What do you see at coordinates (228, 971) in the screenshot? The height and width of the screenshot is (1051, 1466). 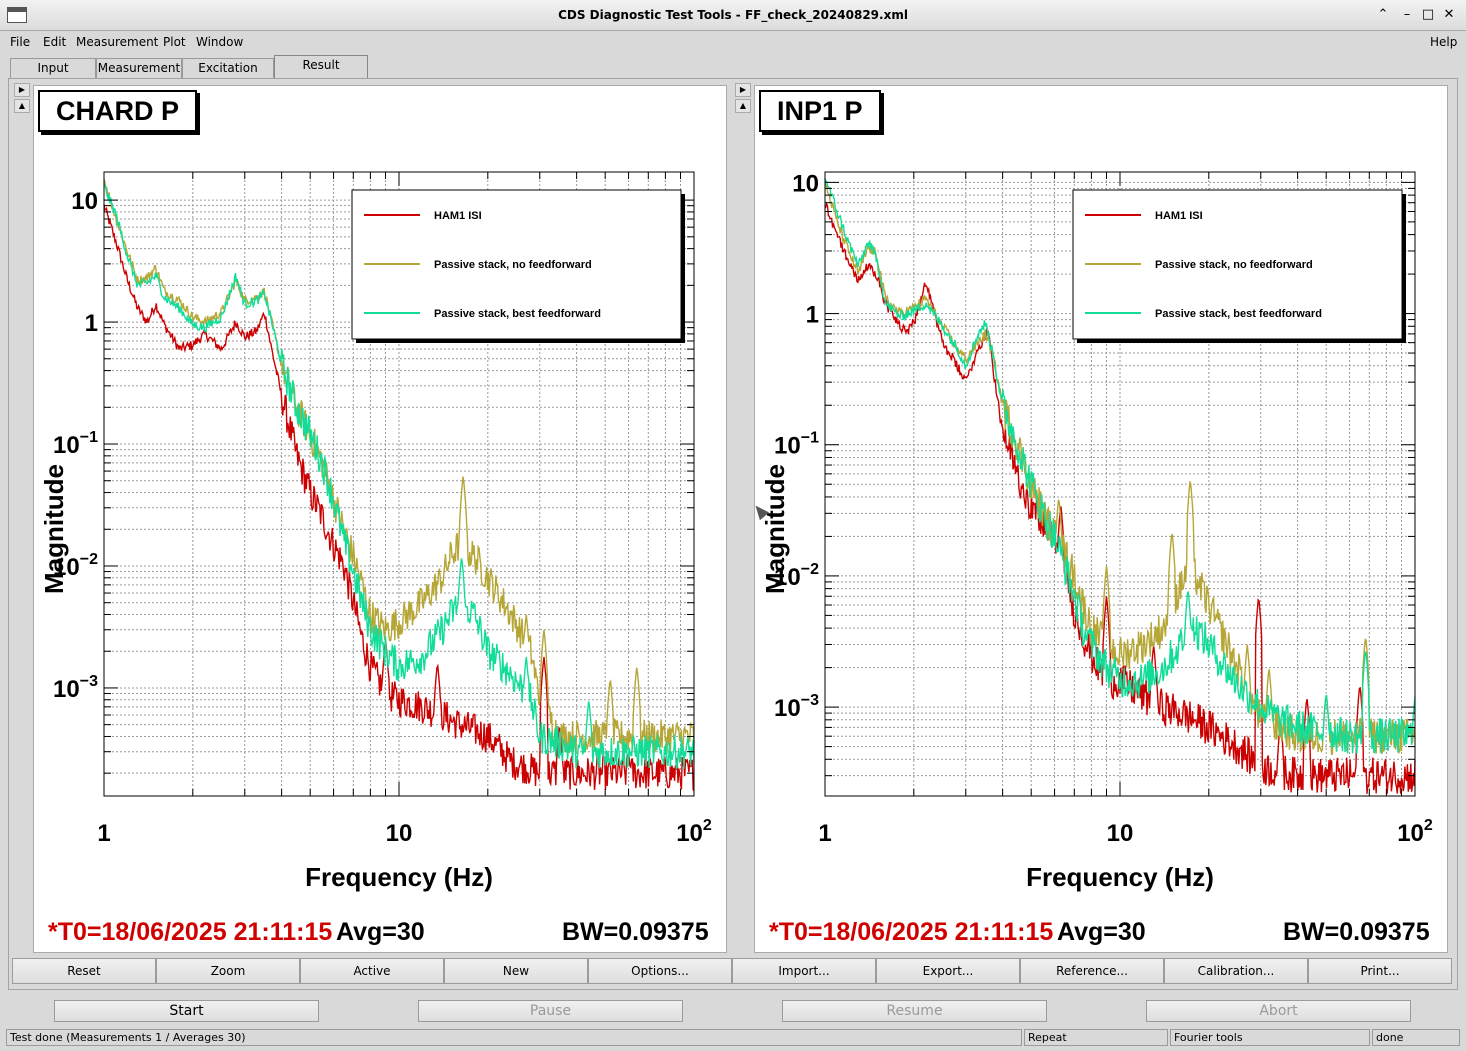 I see `zoom-button: Zoom` at bounding box center [228, 971].